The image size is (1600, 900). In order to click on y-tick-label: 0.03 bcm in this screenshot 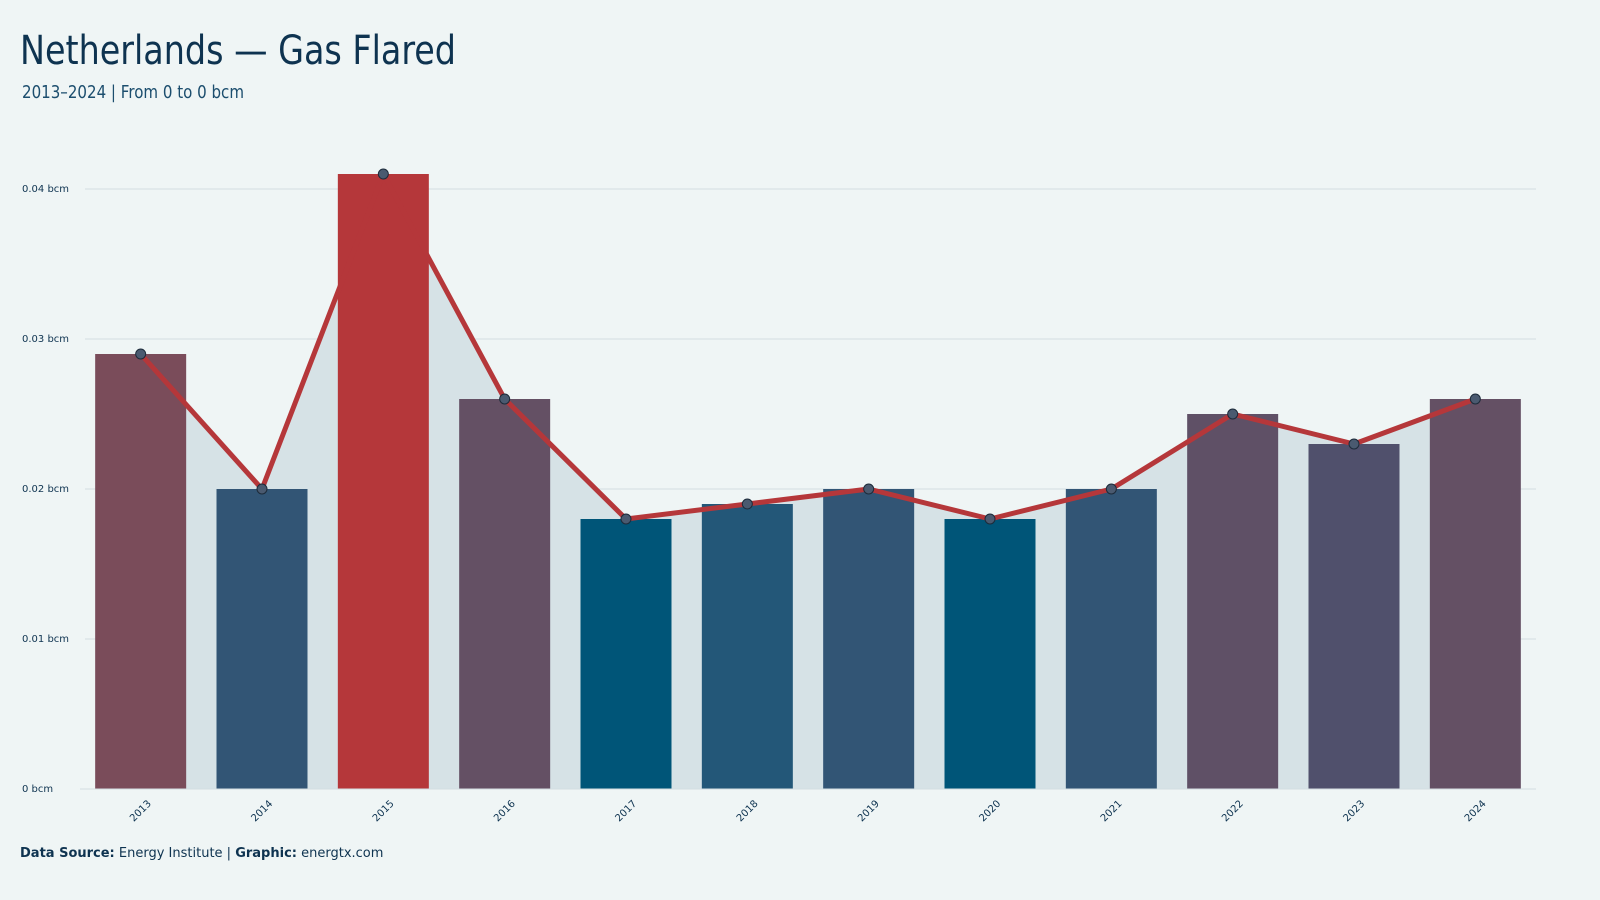, I will do `click(45, 339)`.